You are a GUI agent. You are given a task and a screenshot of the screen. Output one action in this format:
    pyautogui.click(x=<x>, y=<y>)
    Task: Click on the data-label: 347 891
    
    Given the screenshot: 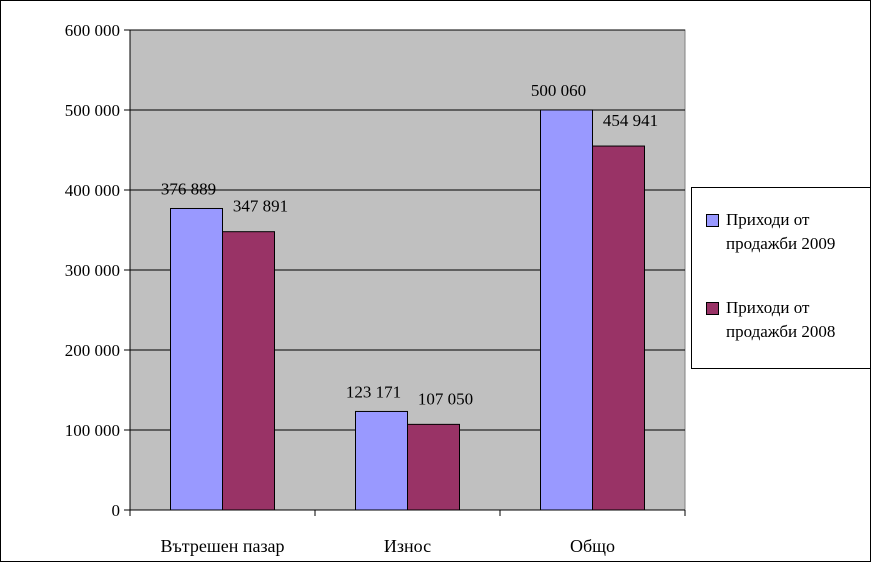 What is the action you would take?
    pyautogui.click(x=260, y=206)
    